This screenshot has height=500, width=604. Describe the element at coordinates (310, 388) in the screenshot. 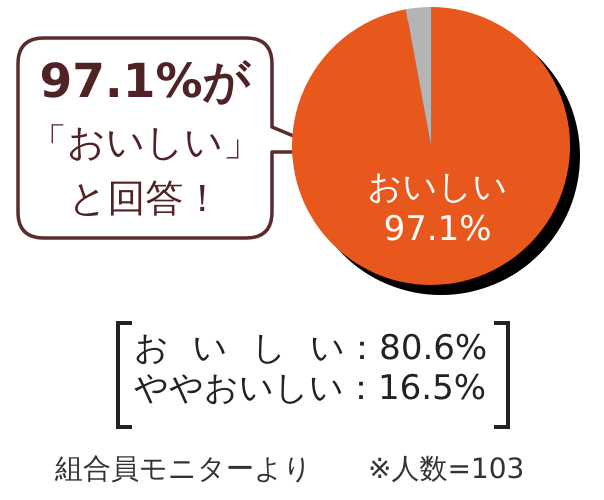

I see `text: ややおいしい：16.5%` at that location.